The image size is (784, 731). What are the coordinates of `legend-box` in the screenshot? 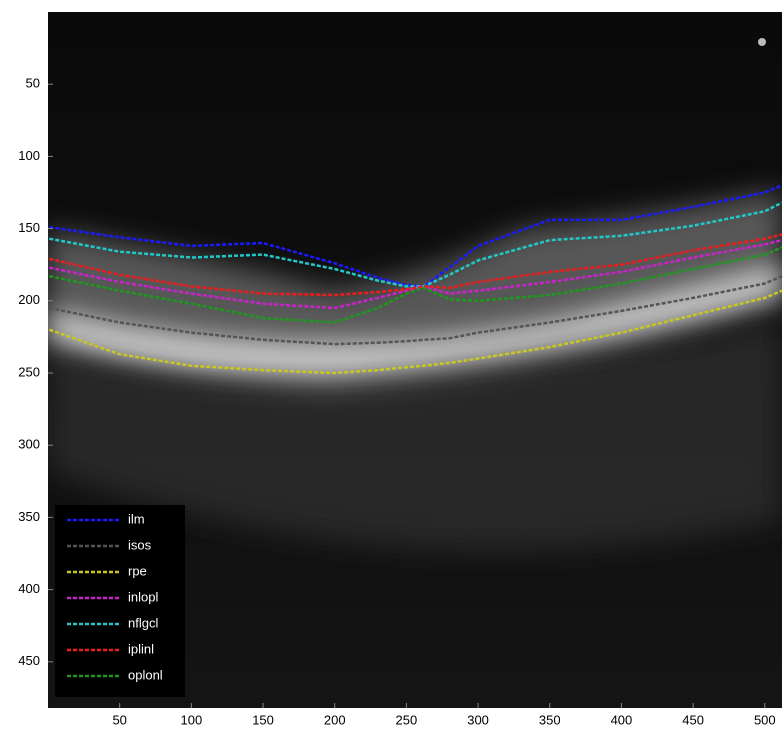 It's located at (120, 601).